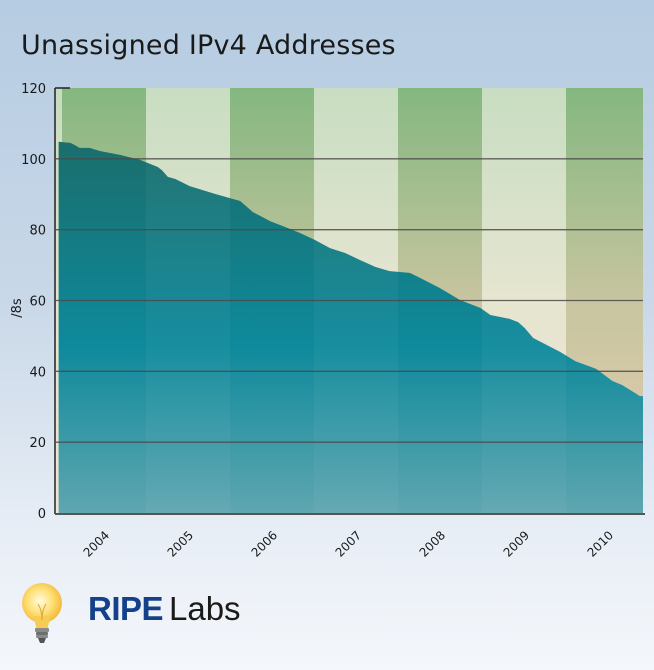  Describe the element at coordinates (37, 443) in the screenshot. I see `y-tick-label: 20` at that location.